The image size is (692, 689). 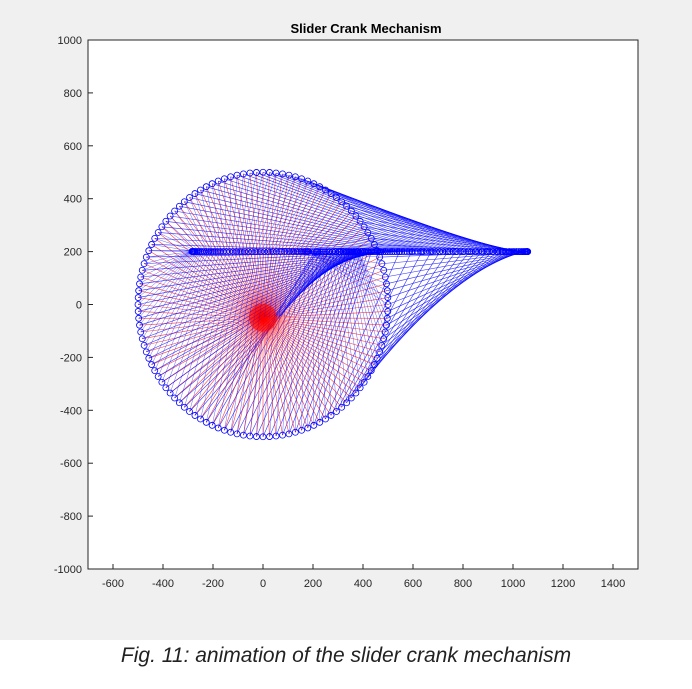 What do you see at coordinates (363, 577) in the screenshot?
I see `x-axis-ticks: -600 -400 -200 0 200 400 600 800 1000 1200 1400` at bounding box center [363, 577].